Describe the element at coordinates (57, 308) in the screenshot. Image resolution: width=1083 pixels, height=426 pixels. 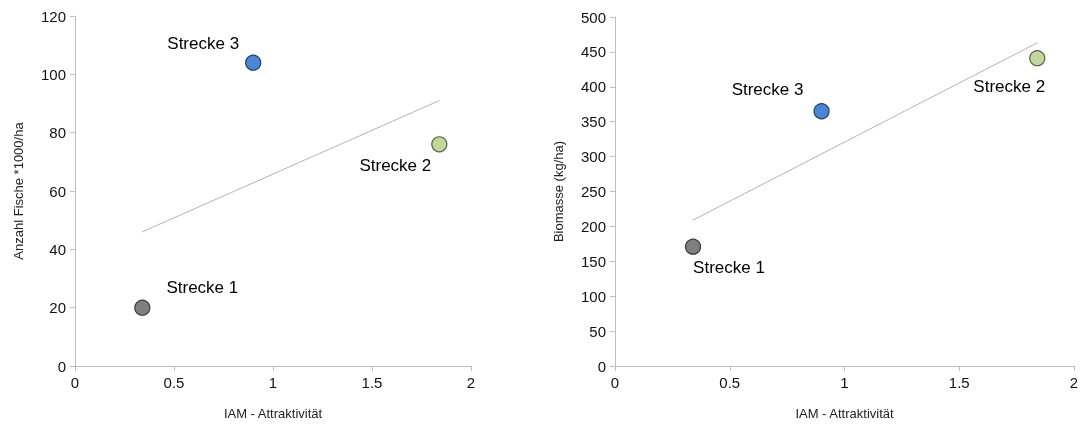
I see `y-tick-label: 20` at that location.